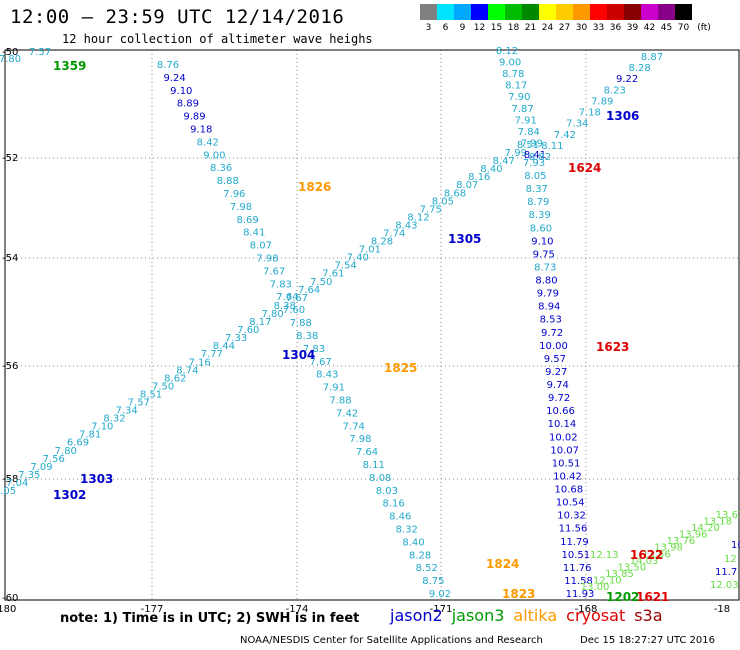 Image resolution: width=740 pixels, height=650 pixels. What do you see at coordinates (504, 161) in the screenshot?
I see `wave-height-label: 8.47` at bounding box center [504, 161].